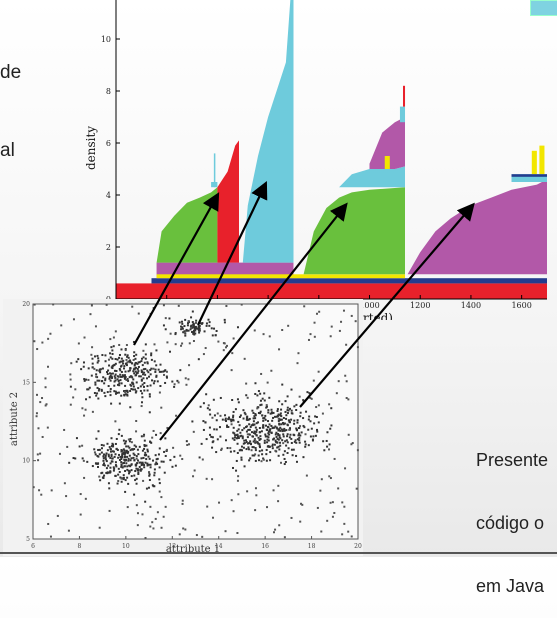 The width and height of the screenshot is (557, 618). Describe the element at coordinates (26, 461) in the screenshot. I see `scatter-y-tick-label: 10` at that location.